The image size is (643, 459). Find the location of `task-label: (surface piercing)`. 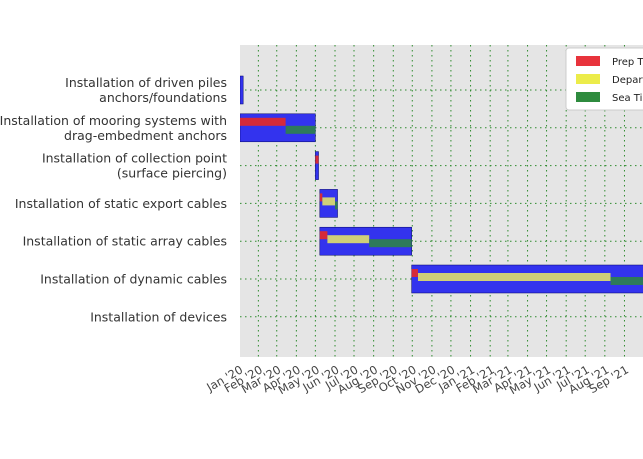

task-label: (surface piercing) is located at coordinates (172, 173).